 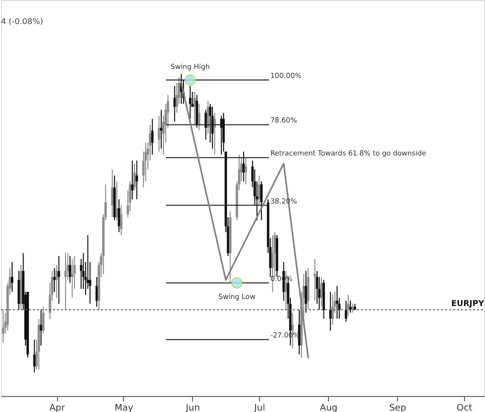 I want to click on x-tick-label: Aug, so click(x=329, y=408).